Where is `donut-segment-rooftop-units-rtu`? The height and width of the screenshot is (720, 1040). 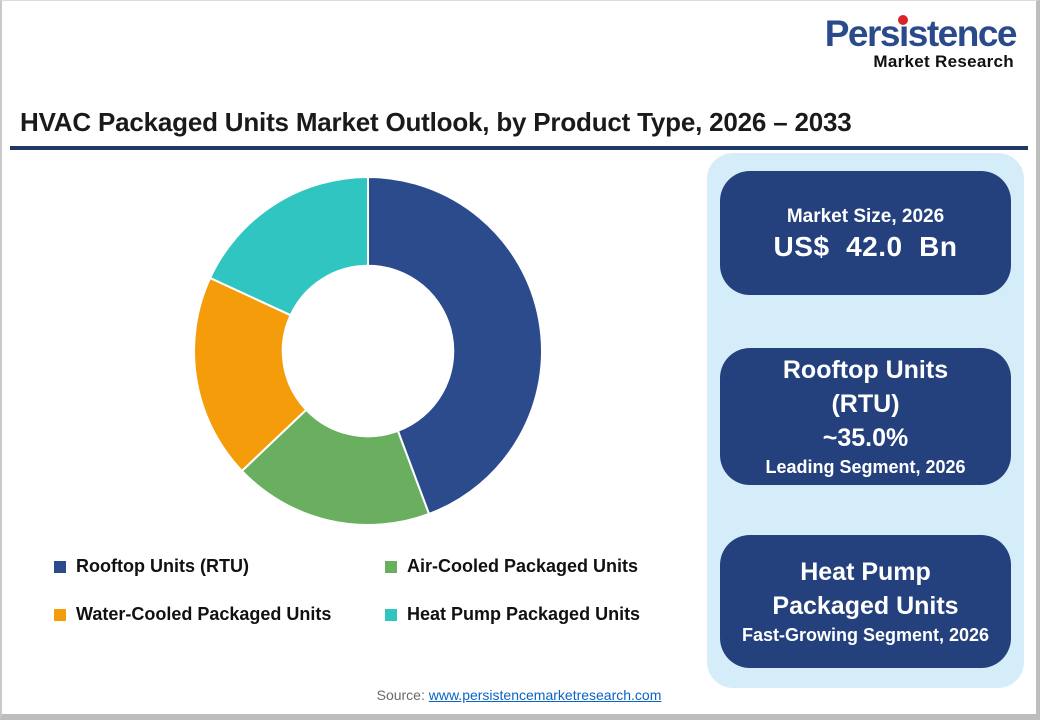 donut-segment-rooftop-units-rtu is located at coordinates (455, 345).